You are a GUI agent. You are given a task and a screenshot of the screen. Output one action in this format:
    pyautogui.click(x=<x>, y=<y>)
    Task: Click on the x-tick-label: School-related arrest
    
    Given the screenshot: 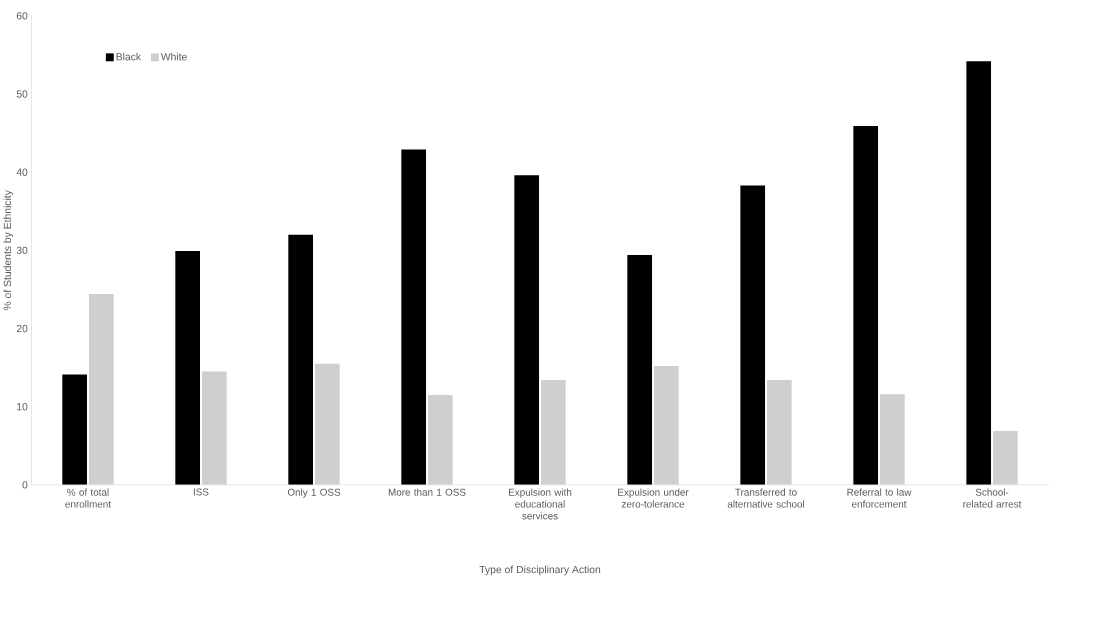 What is the action you would take?
    pyautogui.click(x=992, y=498)
    